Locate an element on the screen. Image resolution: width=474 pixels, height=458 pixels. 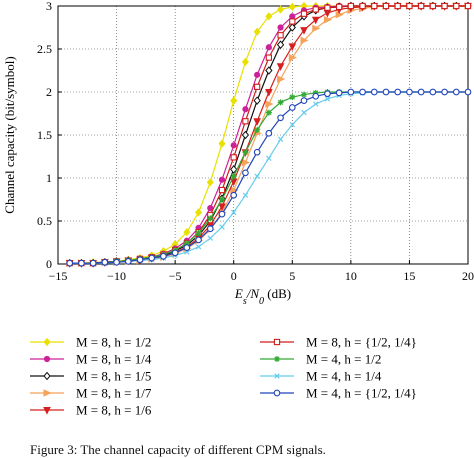
y-axis-title: Channel capacity (bit/symbol) is located at coordinates (9, 134).